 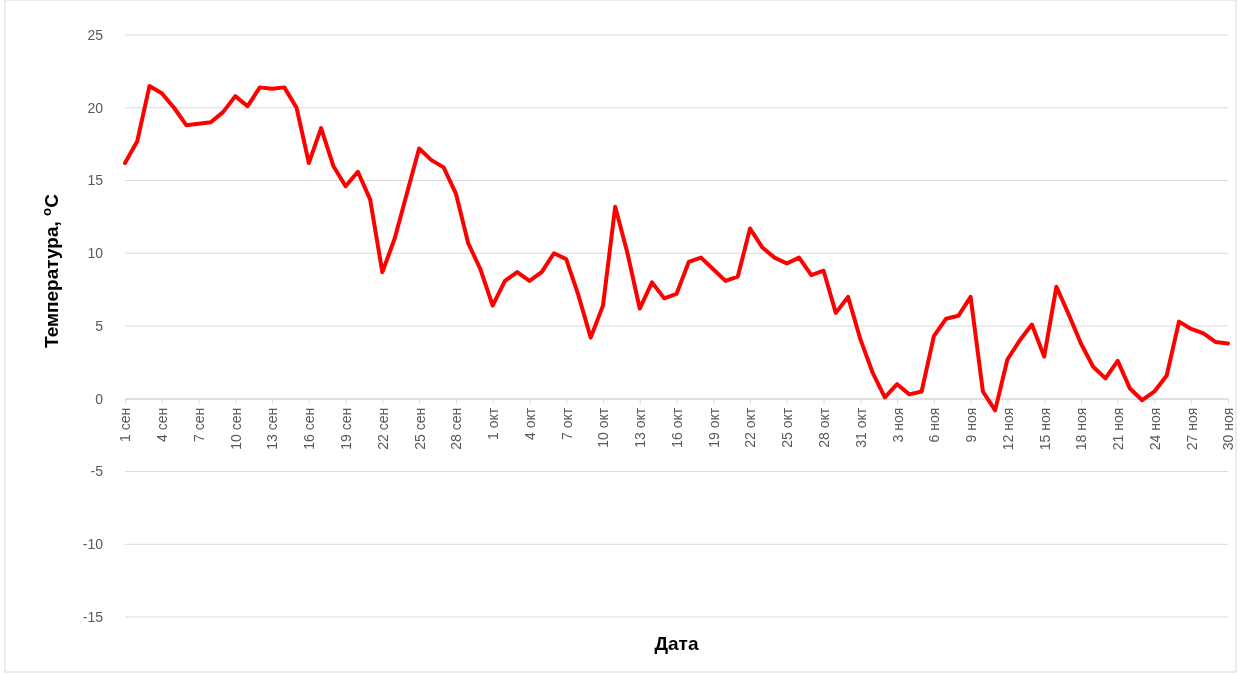 What do you see at coordinates (529, 423) in the screenshot?
I see `x-tick-label: 4 окт` at bounding box center [529, 423].